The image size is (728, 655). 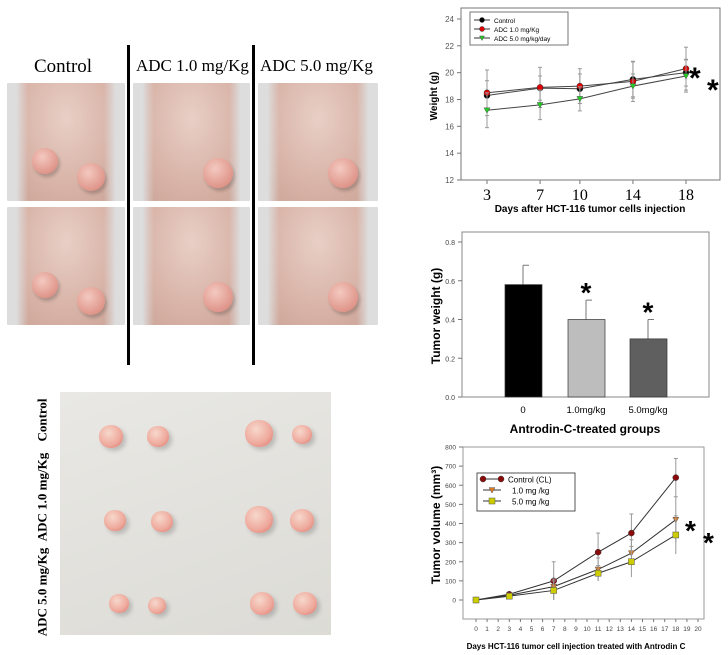 What do you see at coordinates (665, 629) in the screenshot?
I see `x-tick-label: 17` at bounding box center [665, 629].